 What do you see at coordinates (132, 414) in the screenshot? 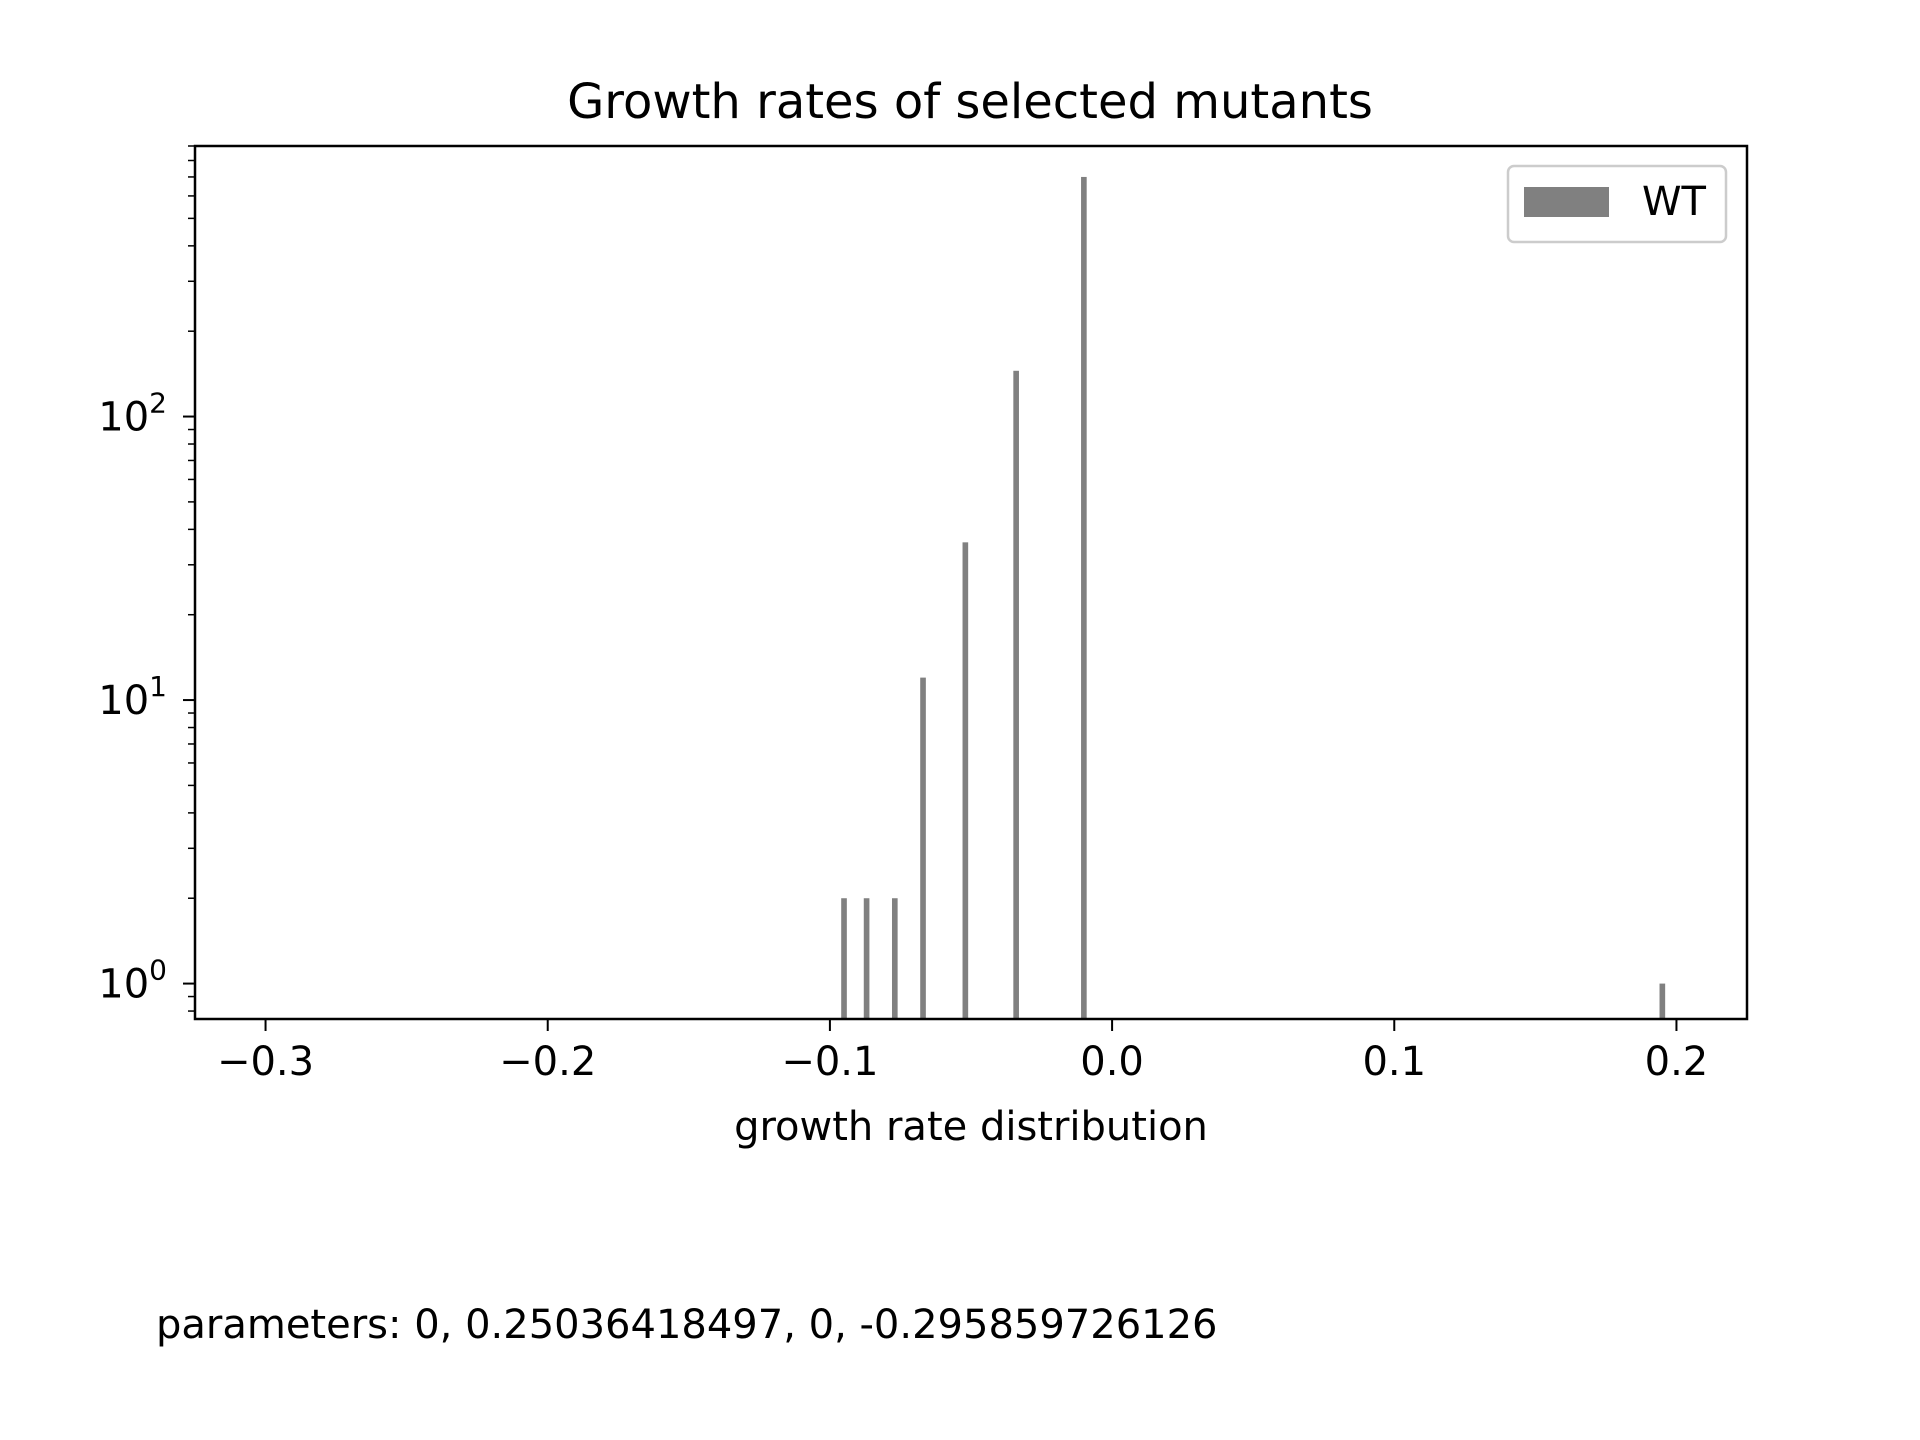
I see `y-tick-label: 10²` at bounding box center [132, 414].